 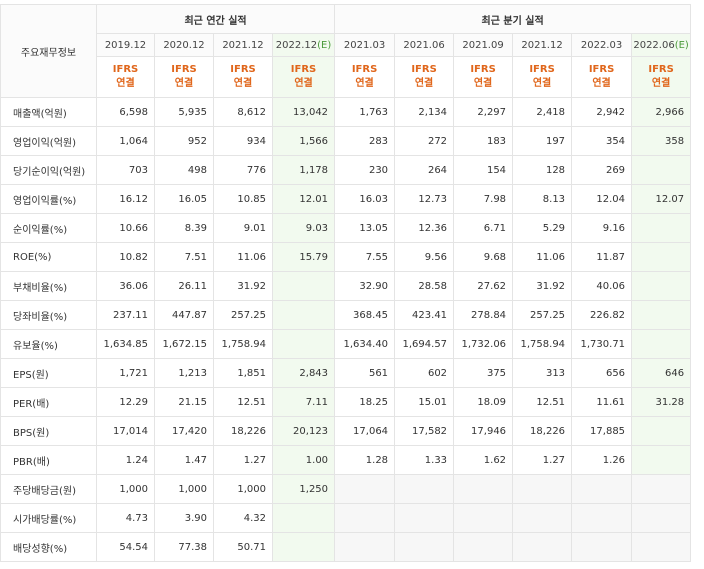 I want to click on table-cell: 776, so click(x=243, y=170).